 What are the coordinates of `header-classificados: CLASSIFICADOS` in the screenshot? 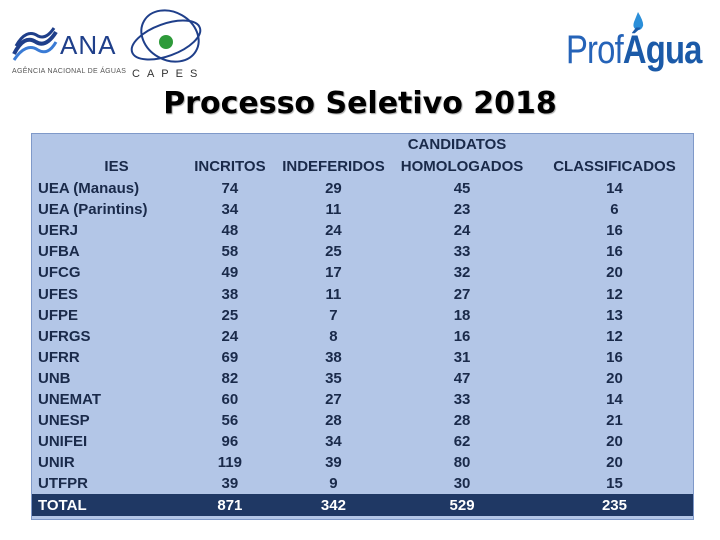 It's located at (614, 166).